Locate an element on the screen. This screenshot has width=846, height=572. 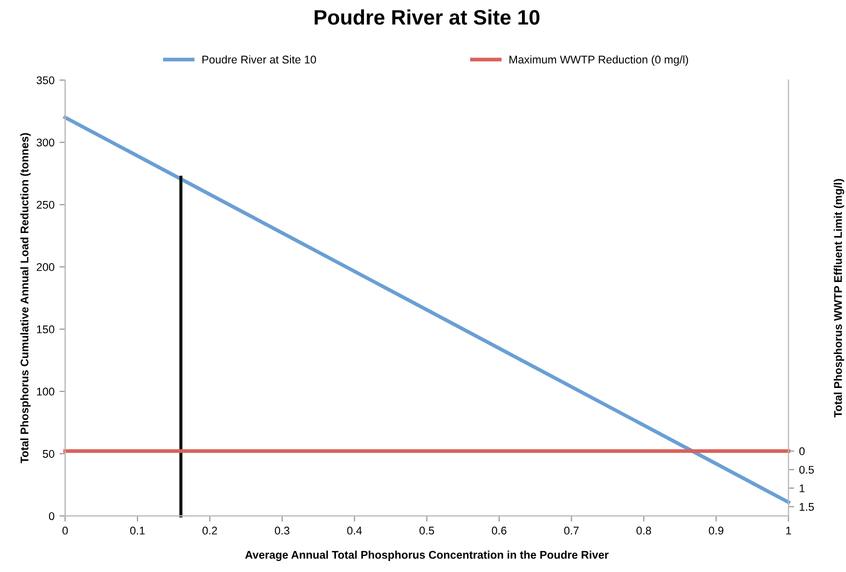
x-tick-label: 0.8 is located at coordinates (644, 530).